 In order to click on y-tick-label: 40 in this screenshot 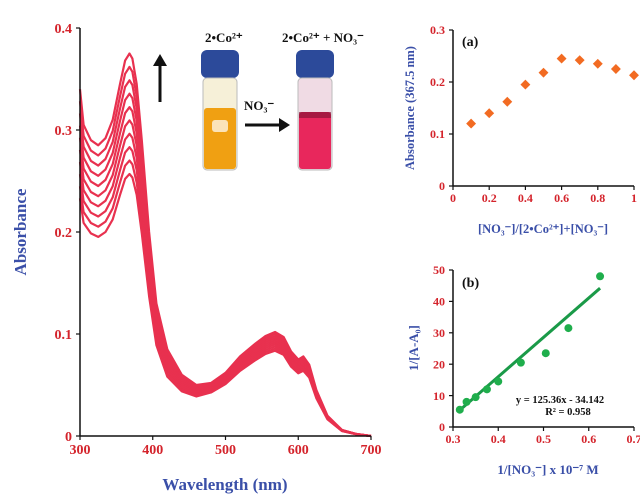, I will do `click(439, 302)`.